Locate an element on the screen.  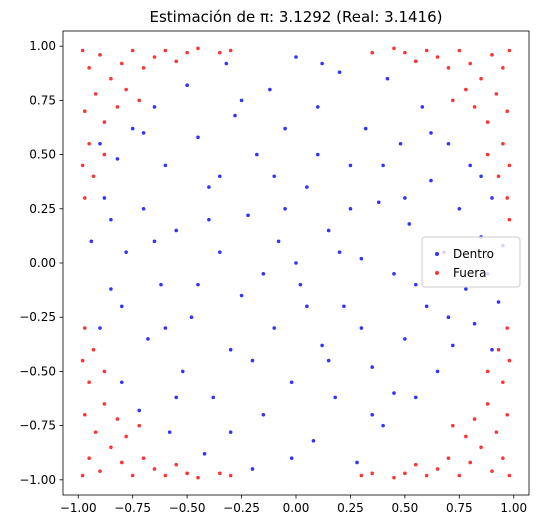
y-tick-label-1: −0.75 is located at coordinates (37, 426).